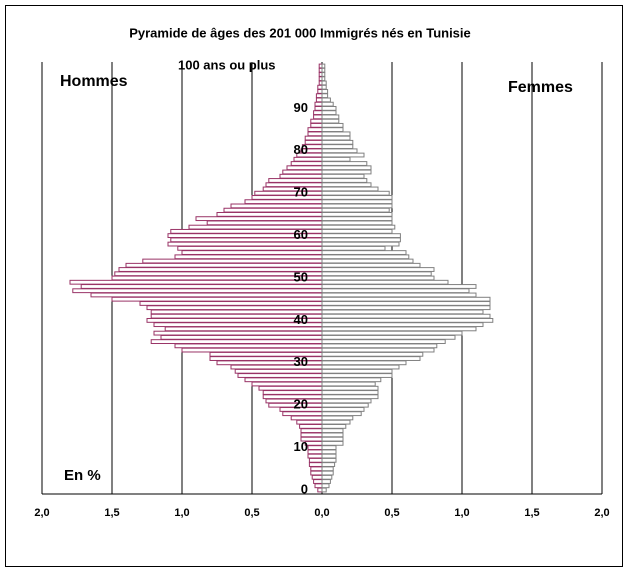  I want to click on x-tick-label: 1,5, so click(111, 513).